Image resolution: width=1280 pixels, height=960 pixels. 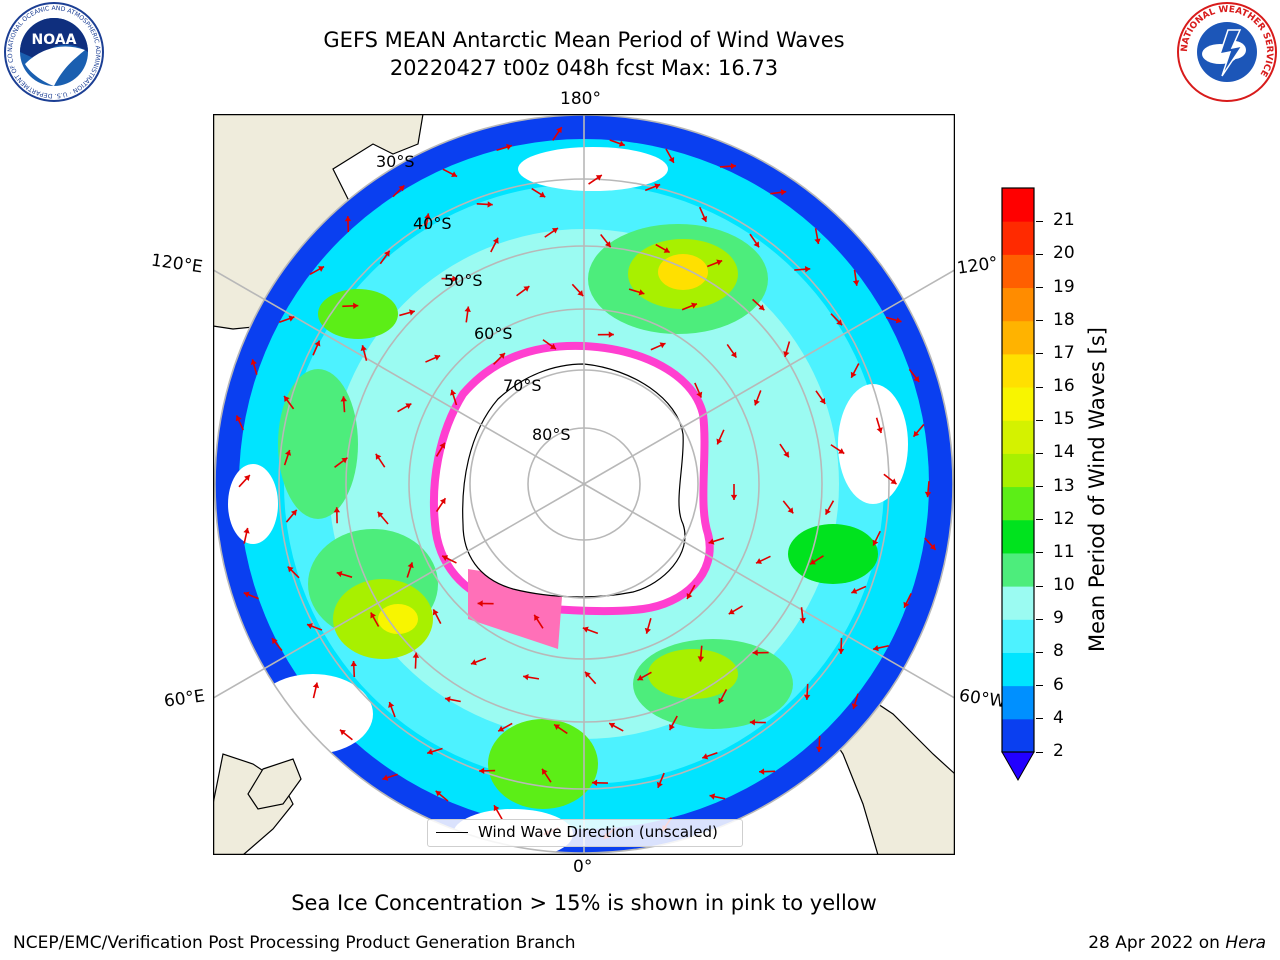 What do you see at coordinates (1064, 551) in the screenshot?
I see `colorbar-tick-label: 11` at bounding box center [1064, 551].